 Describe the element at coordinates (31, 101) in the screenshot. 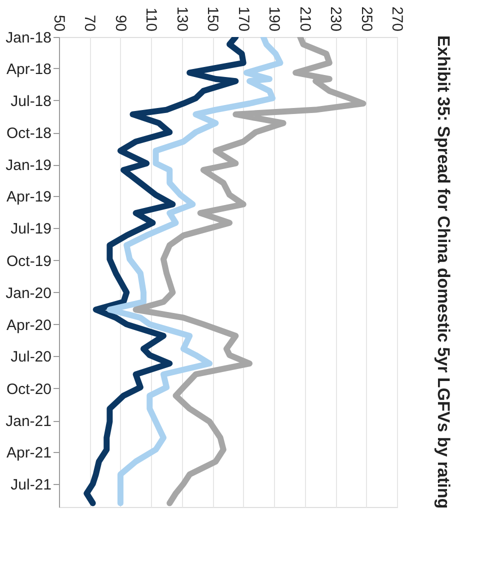

I see `y-tick-label: Jul-18` at that location.